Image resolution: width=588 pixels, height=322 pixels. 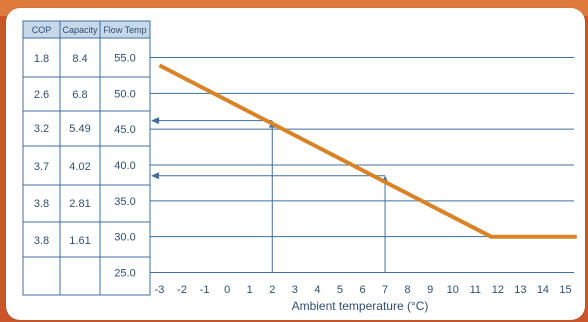 I want to click on table-row: 1.8 8.4, so click(x=61, y=59).